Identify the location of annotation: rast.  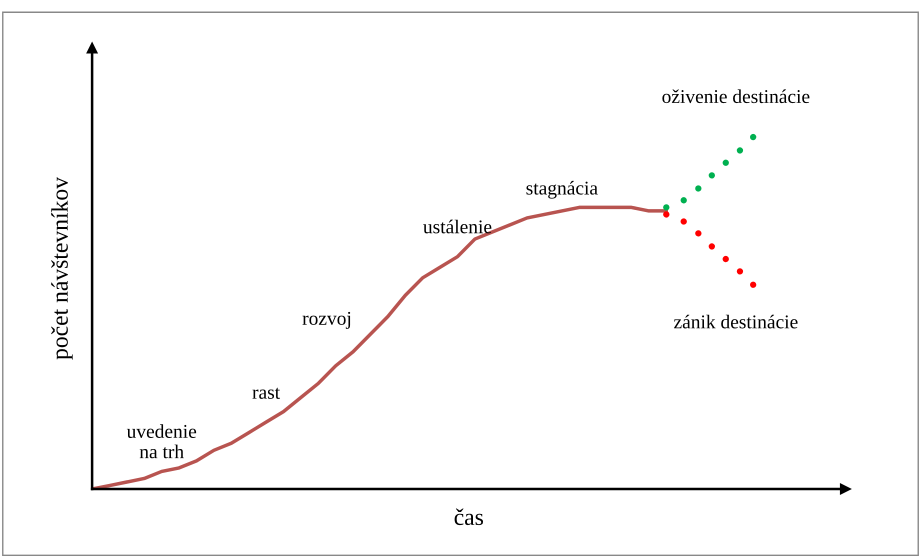
(266, 393).